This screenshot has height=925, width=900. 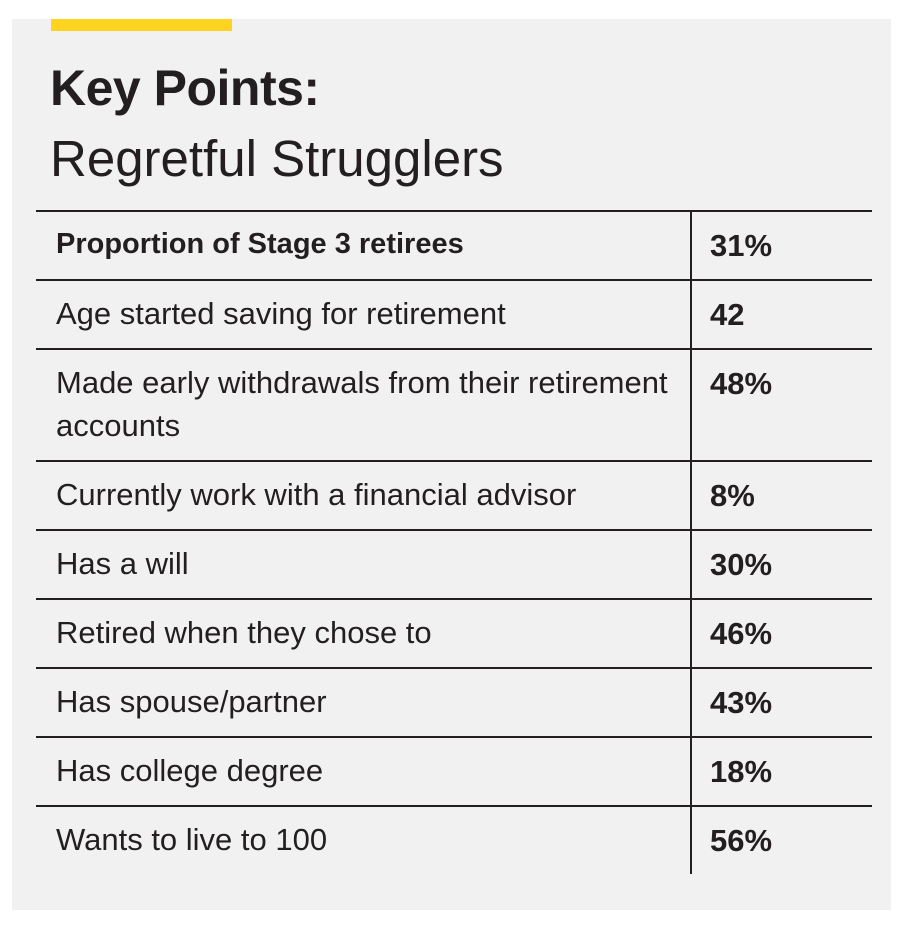 I want to click on row-label: Has college degree, so click(x=364, y=771).